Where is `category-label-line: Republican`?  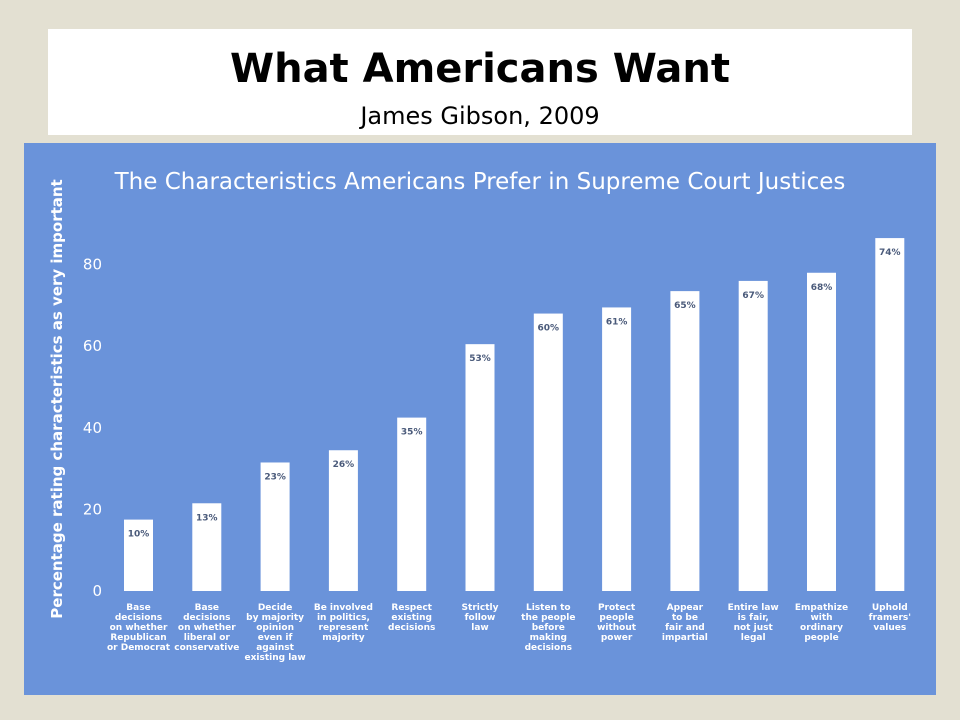
category-label-line: Republican is located at coordinates (138, 638).